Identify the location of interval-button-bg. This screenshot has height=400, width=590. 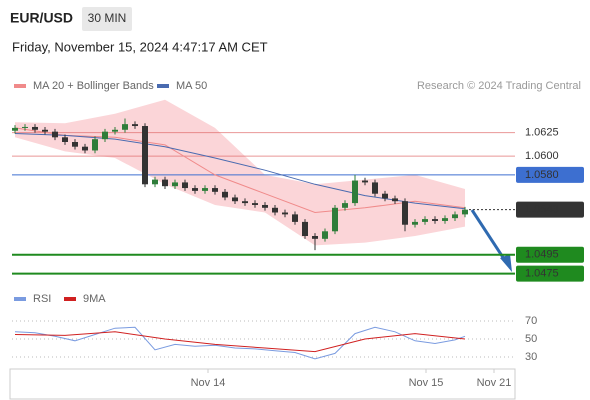
(107, 19).